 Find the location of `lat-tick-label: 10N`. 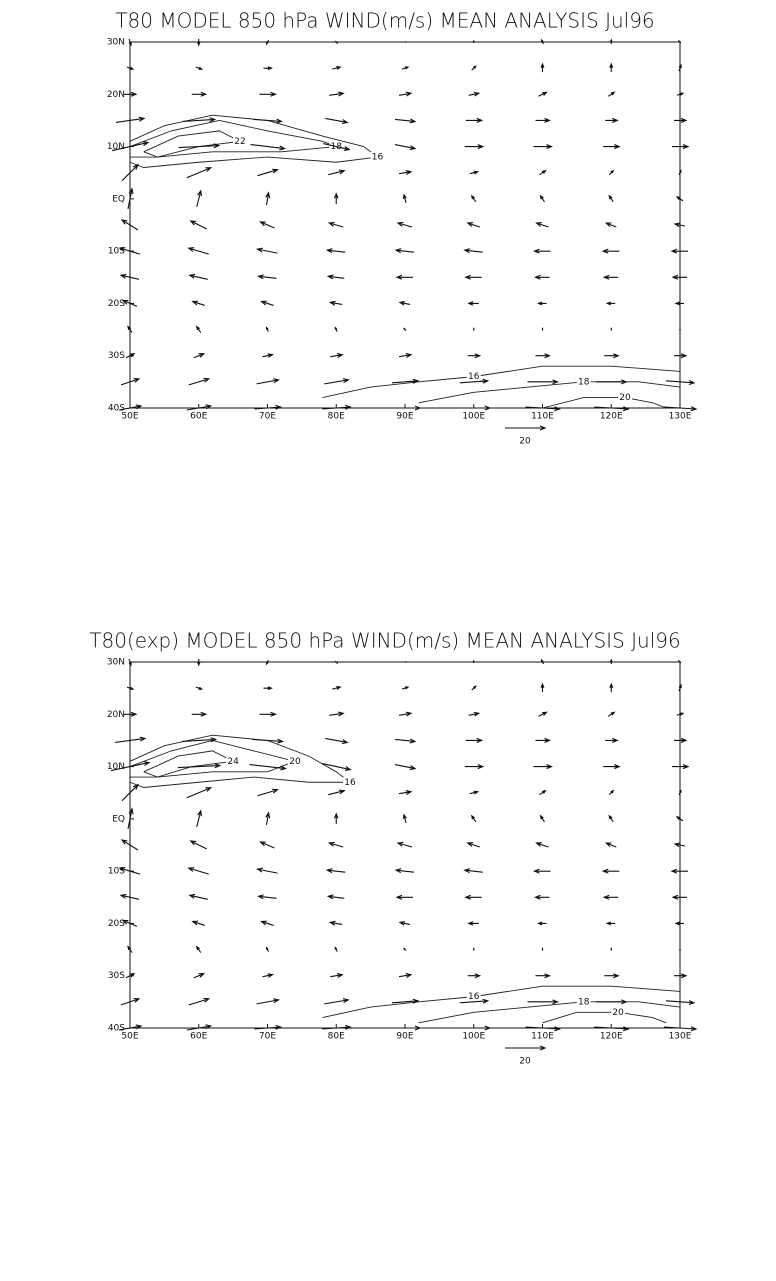

lat-tick-label: 10N is located at coordinates (116, 767).